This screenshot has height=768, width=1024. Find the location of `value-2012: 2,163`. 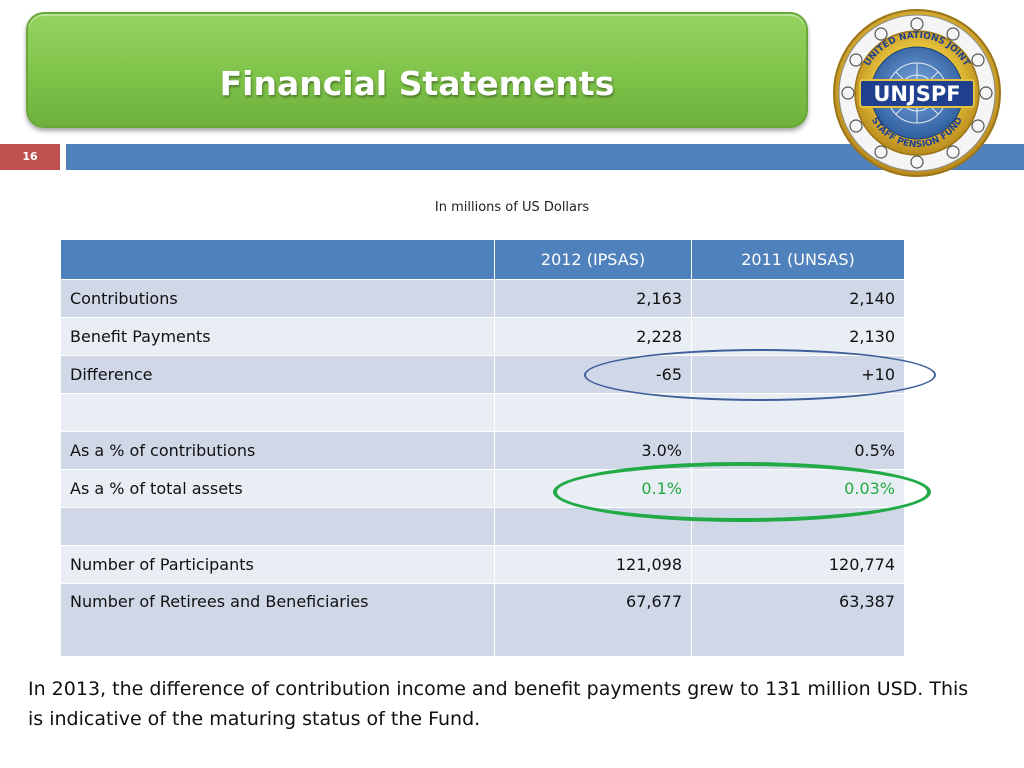

value-2012: 2,163 is located at coordinates (593, 298).